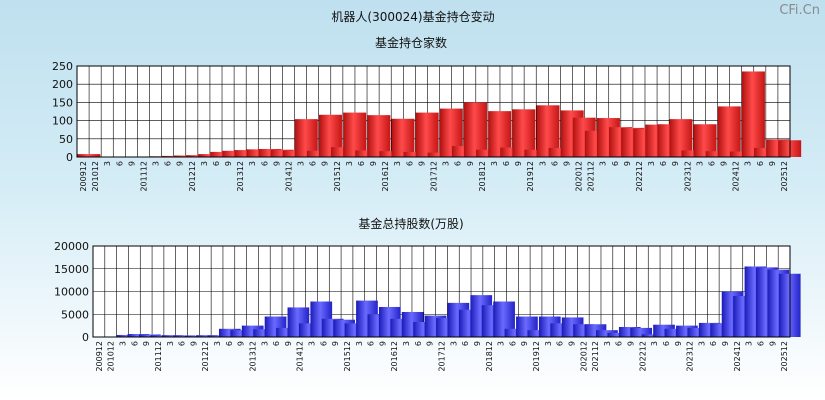  What do you see at coordinates (71, 292) in the screenshot?
I see `chart2-y-tick-label: 10000` at bounding box center [71, 292].